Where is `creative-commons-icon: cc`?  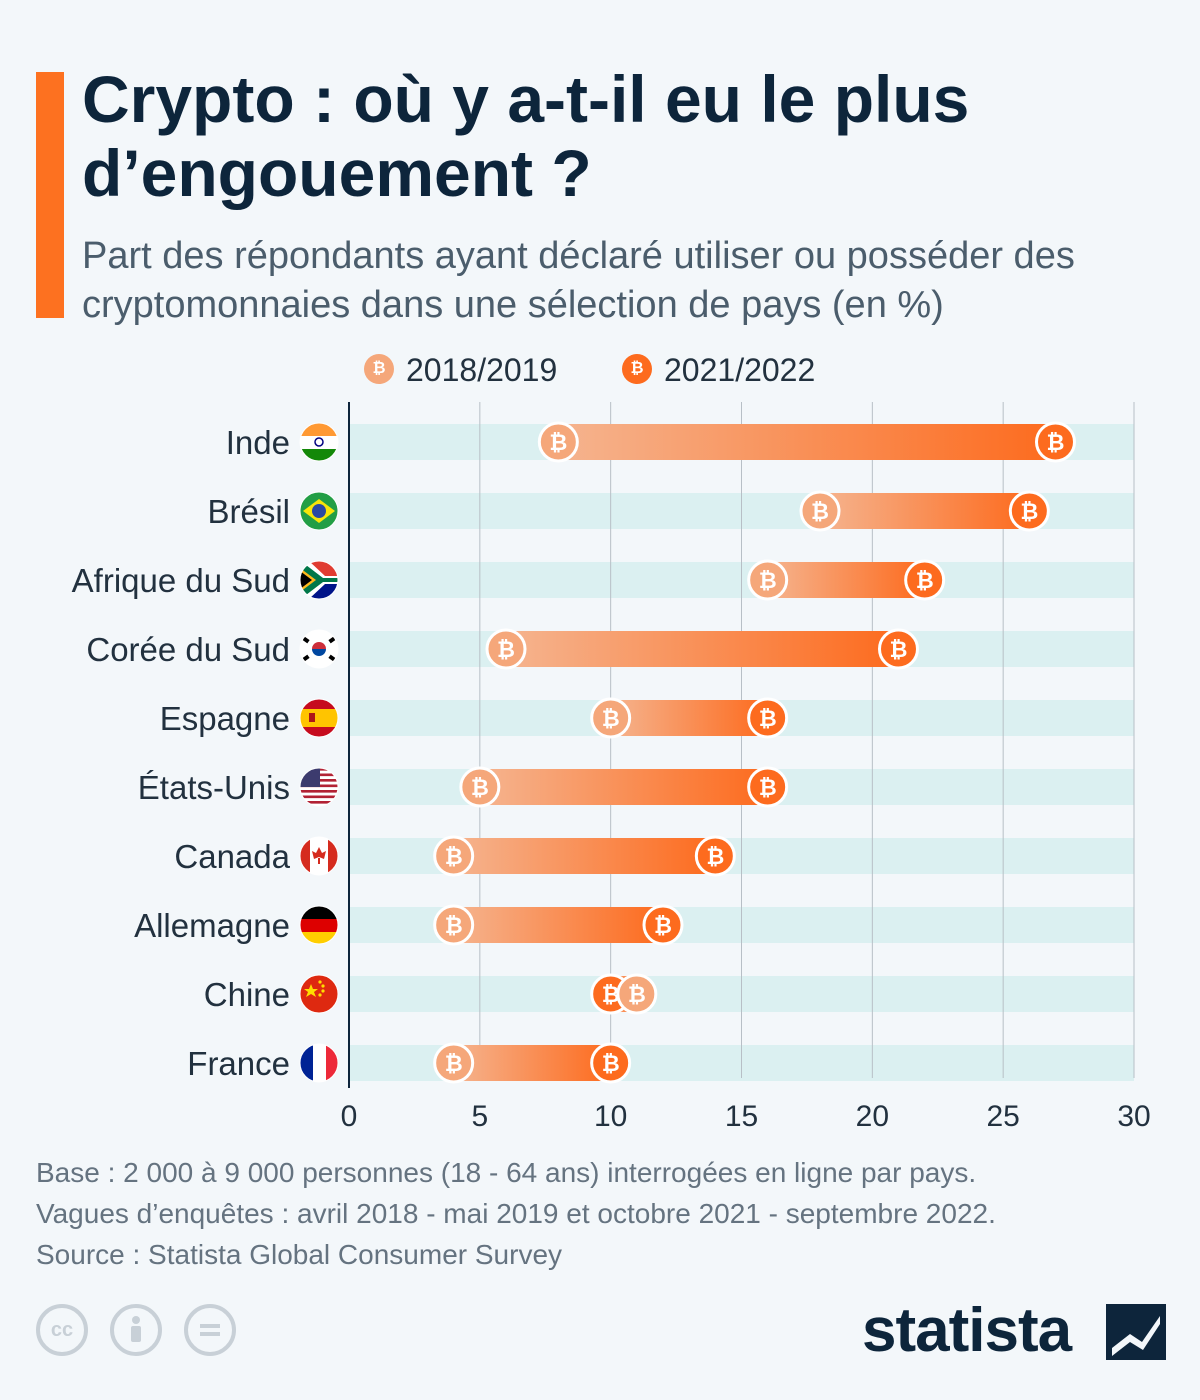
creative-commons-icon: cc is located at coordinates (62, 1330).